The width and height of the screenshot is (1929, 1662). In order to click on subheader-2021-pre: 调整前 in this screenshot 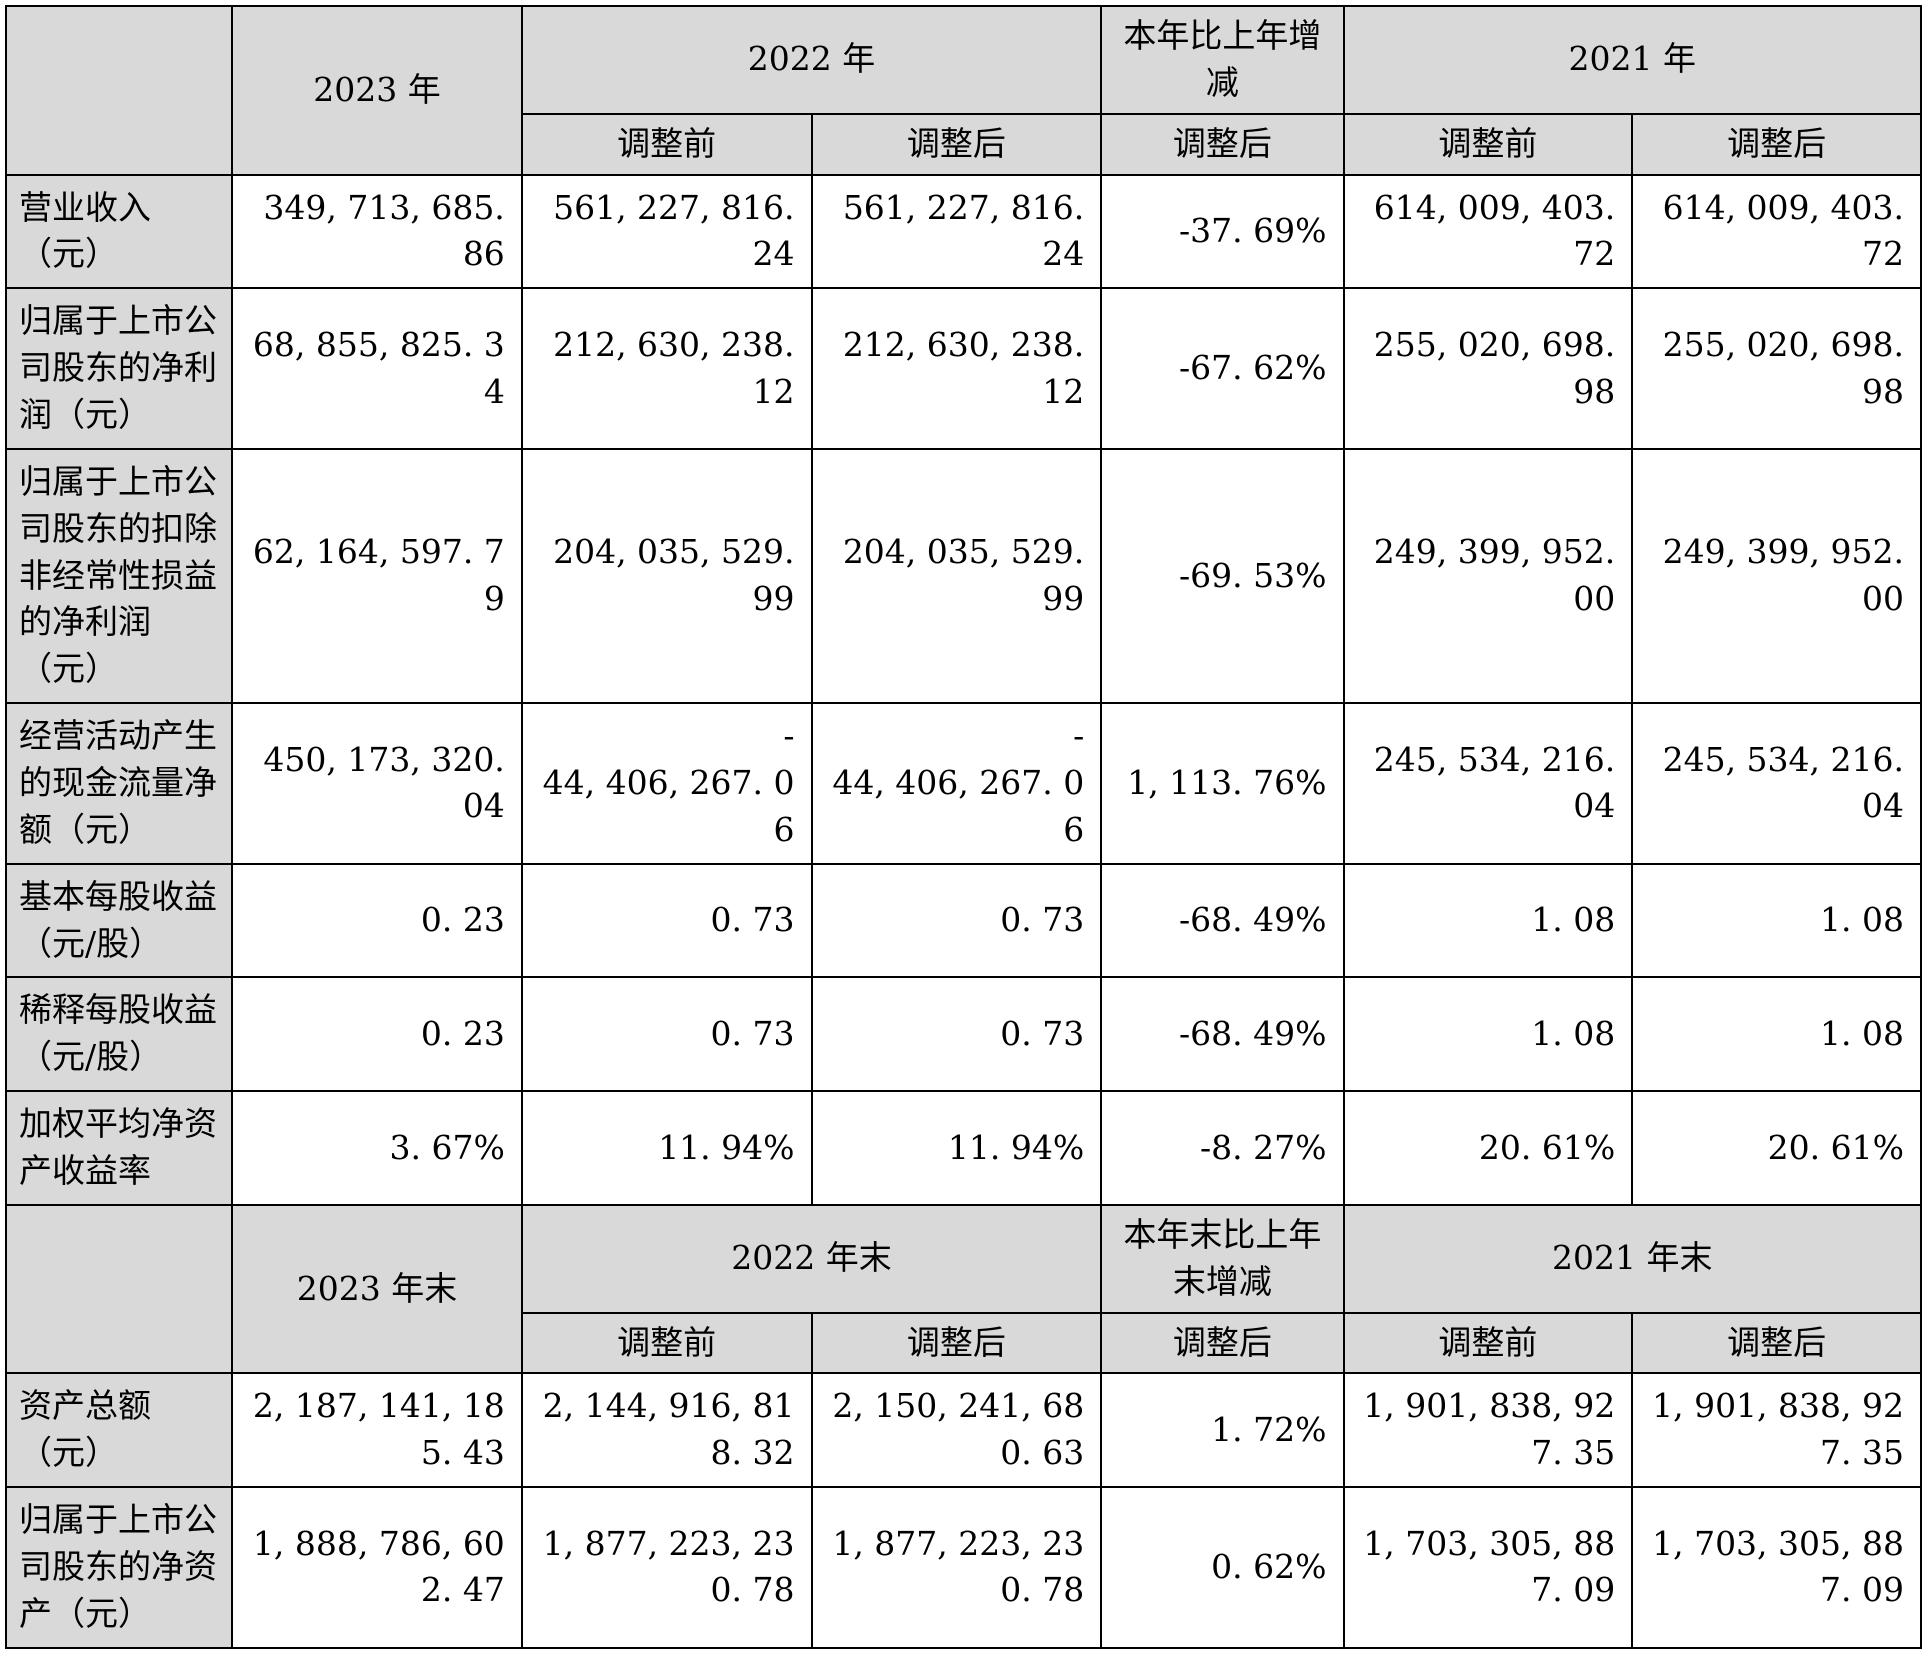, I will do `click(1488, 144)`.